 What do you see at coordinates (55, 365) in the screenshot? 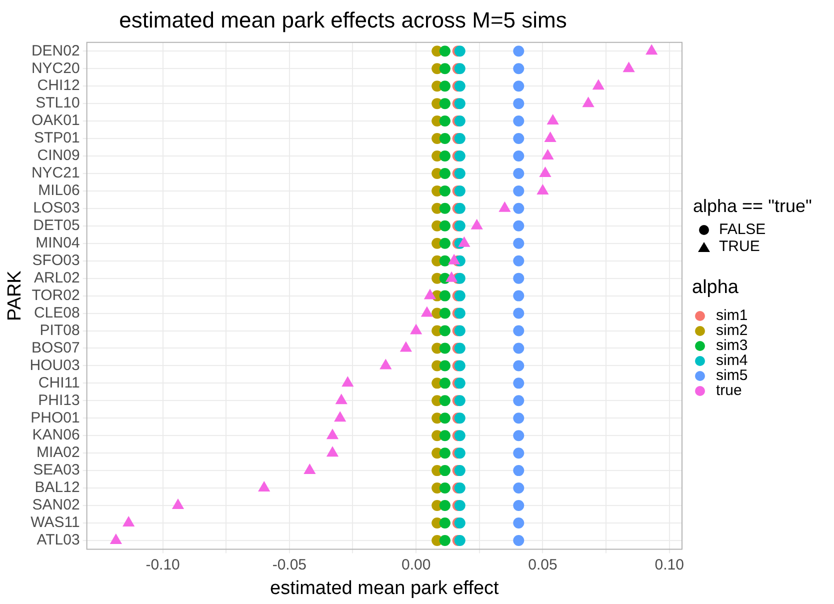
I see `y-tick-label: HOU03` at bounding box center [55, 365].